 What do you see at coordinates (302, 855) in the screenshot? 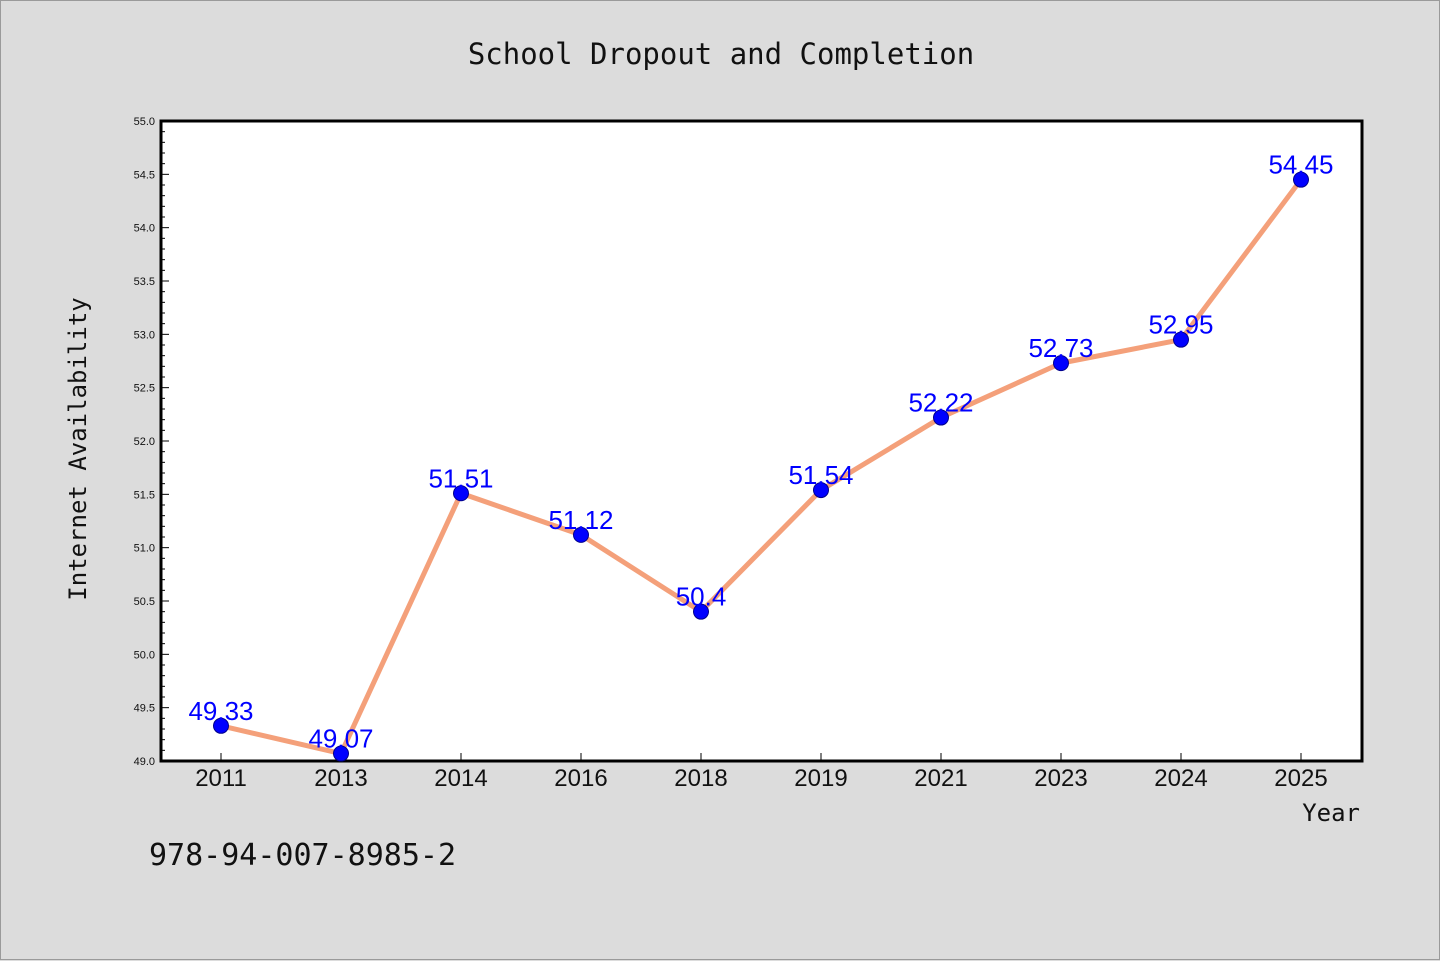
I see `footer-code: 978-94-007-8985-2` at bounding box center [302, 855].